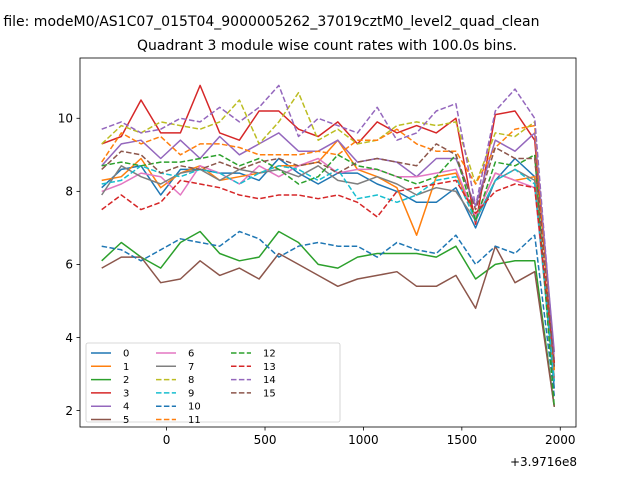  Describe the element at coordinates (194, 407) in the screenshot. I see `legend-label-10: 10` at that location.